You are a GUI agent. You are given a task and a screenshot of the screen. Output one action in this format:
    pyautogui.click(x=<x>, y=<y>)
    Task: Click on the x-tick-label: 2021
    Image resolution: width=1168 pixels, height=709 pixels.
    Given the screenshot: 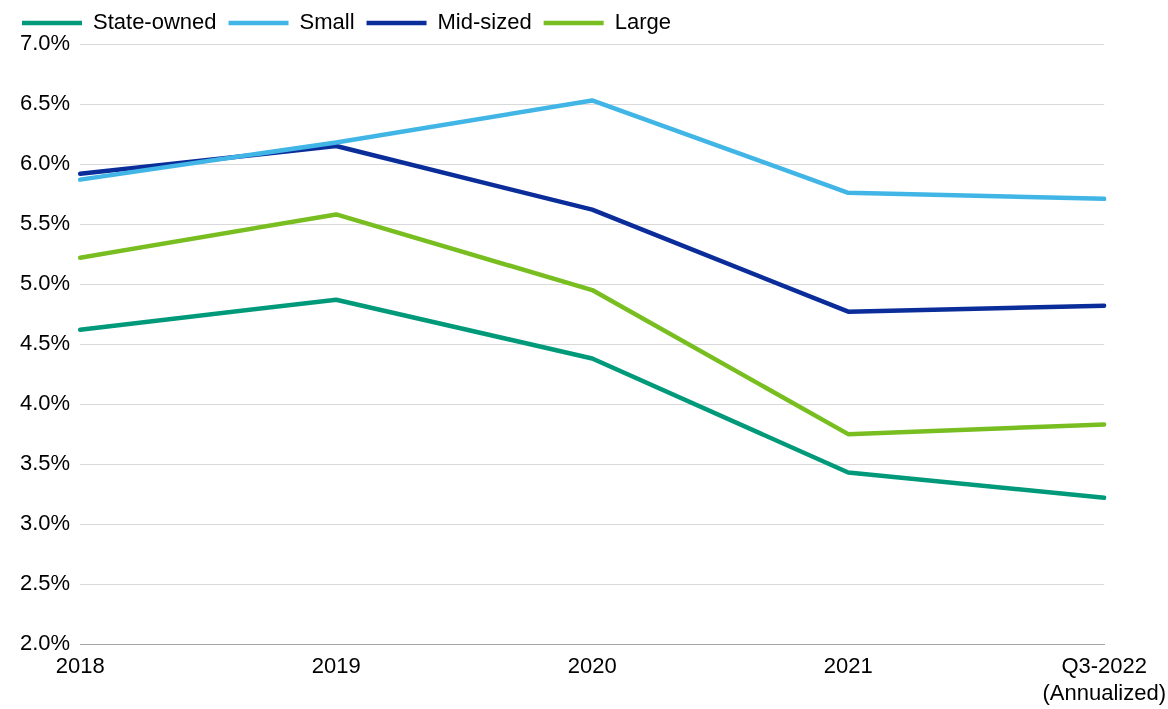 What is the action you would take?
    pyautogui.click(x=848, y=666)
    